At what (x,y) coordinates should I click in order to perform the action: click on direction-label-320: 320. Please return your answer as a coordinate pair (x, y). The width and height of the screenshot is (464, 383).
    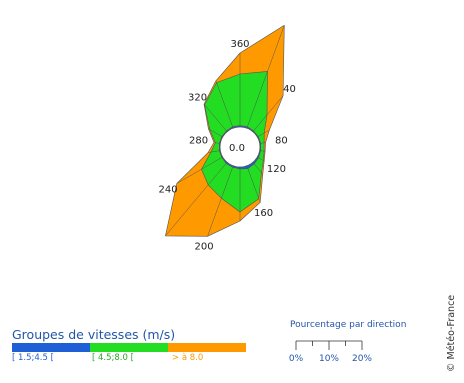
    Looking at the image, I should click on (197, 97).